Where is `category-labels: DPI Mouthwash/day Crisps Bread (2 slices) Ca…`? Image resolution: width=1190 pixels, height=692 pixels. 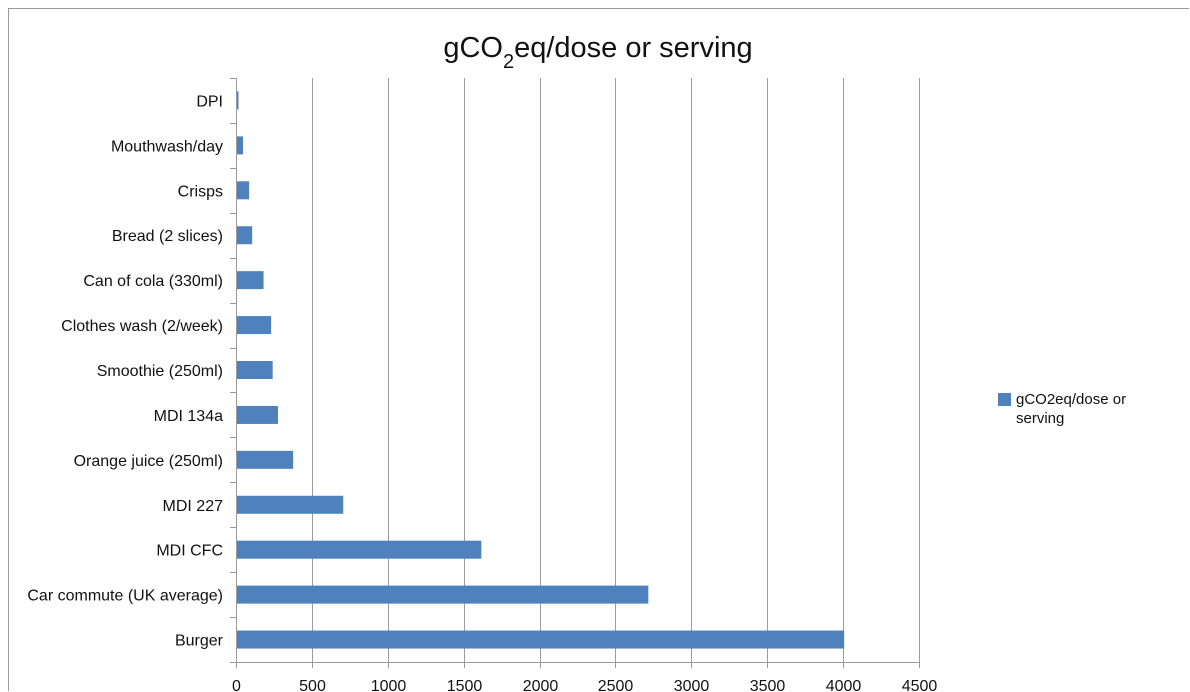 category-labels: DPI Mouthwash/day Crisps Bread (2 slices) Ca… is located at coordinates (125, 371).